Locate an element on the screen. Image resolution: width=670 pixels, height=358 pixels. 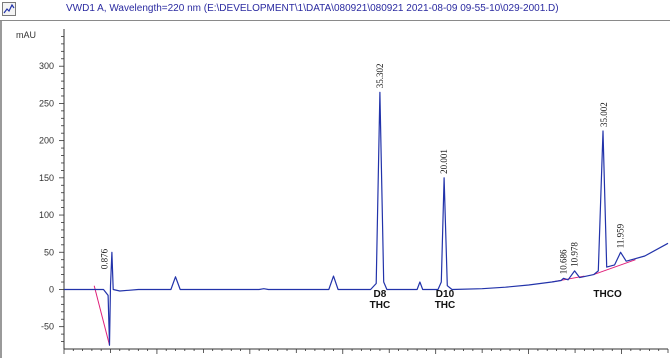
peak-label: 10.978 is located at coordinates (575, 254).